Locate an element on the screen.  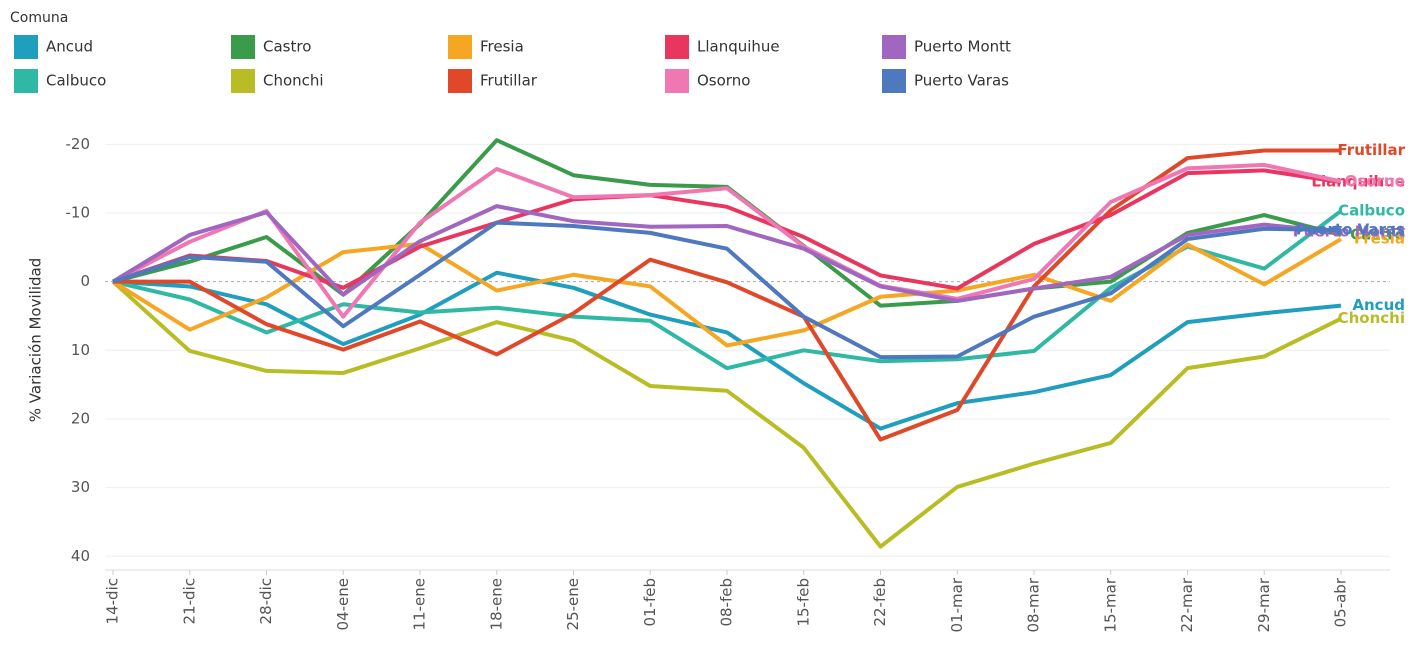
x-tick-label: 11-ene is located at coordinates (420, 604).